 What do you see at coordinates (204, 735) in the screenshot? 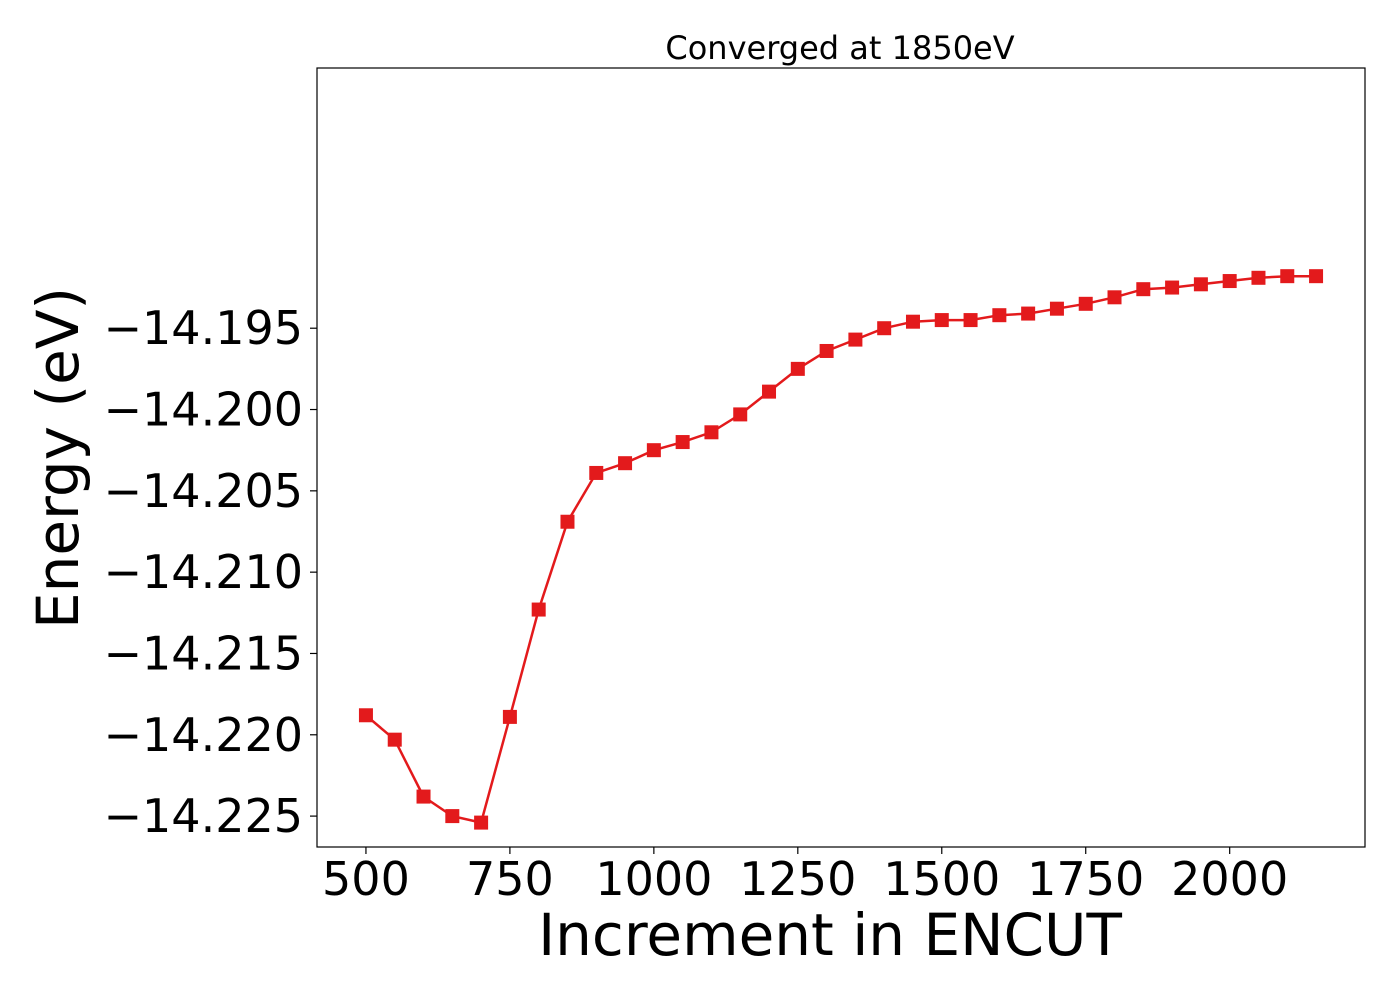
I see `y-tick-label: −14.220` at bounding box center [204, 735].